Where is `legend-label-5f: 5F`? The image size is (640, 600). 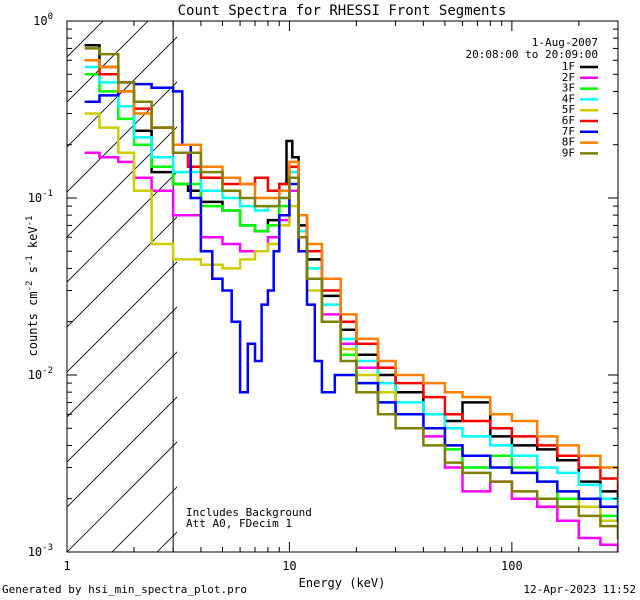 legend-label-5f: 5F is located at coordinates (568, 109).